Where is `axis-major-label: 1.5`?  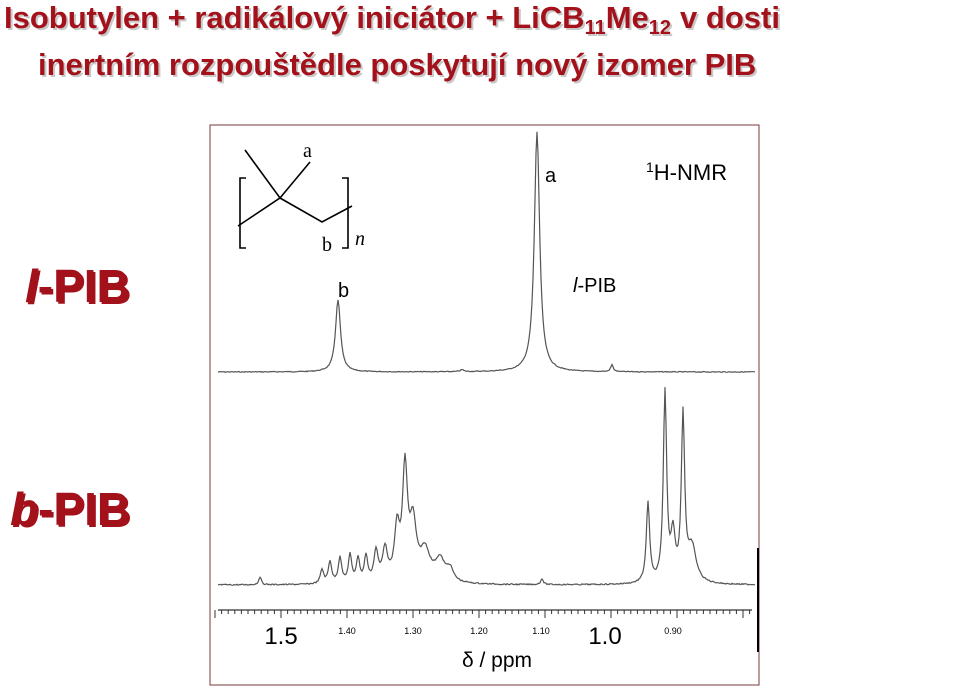 axis-major-label: 1.5 is located at coordinates (280, 636).